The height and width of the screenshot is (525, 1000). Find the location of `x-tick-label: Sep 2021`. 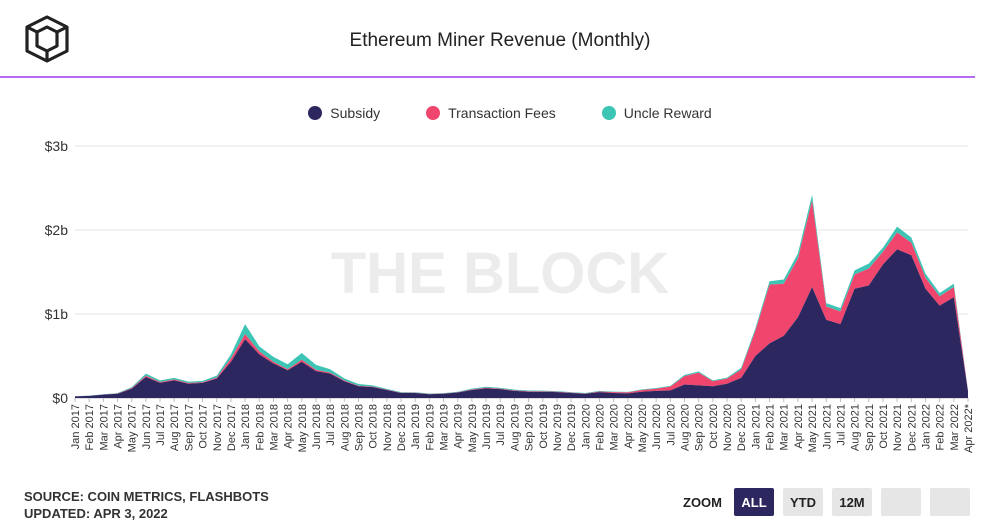

x-tick-label: Sep 2021 is located at coordinates (870, 427).